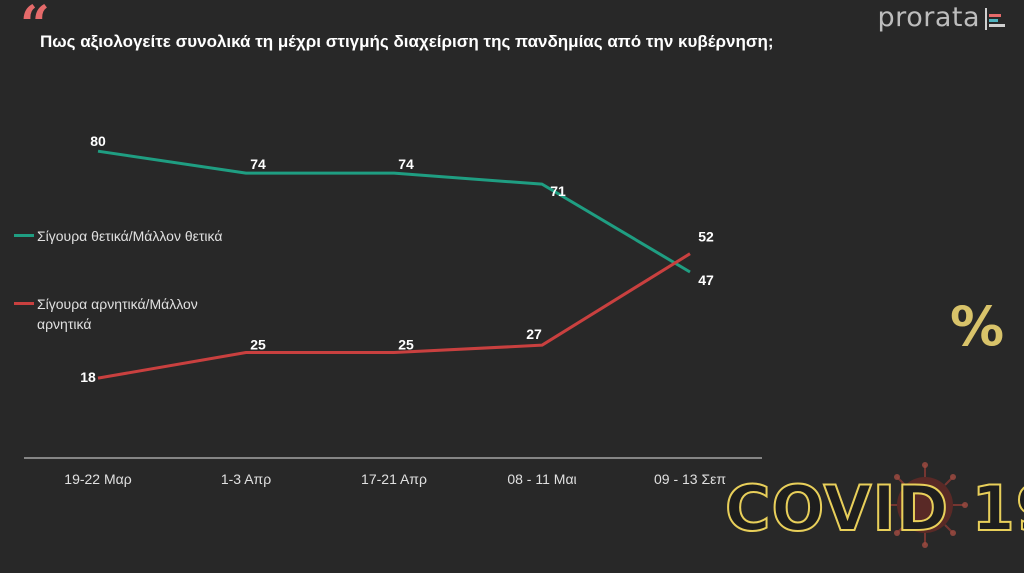 Image resolution: width=1024 pixels, height=573 pixels. I want to click on x-tick-label: 19-22 Μαρ, so click(97, 479).